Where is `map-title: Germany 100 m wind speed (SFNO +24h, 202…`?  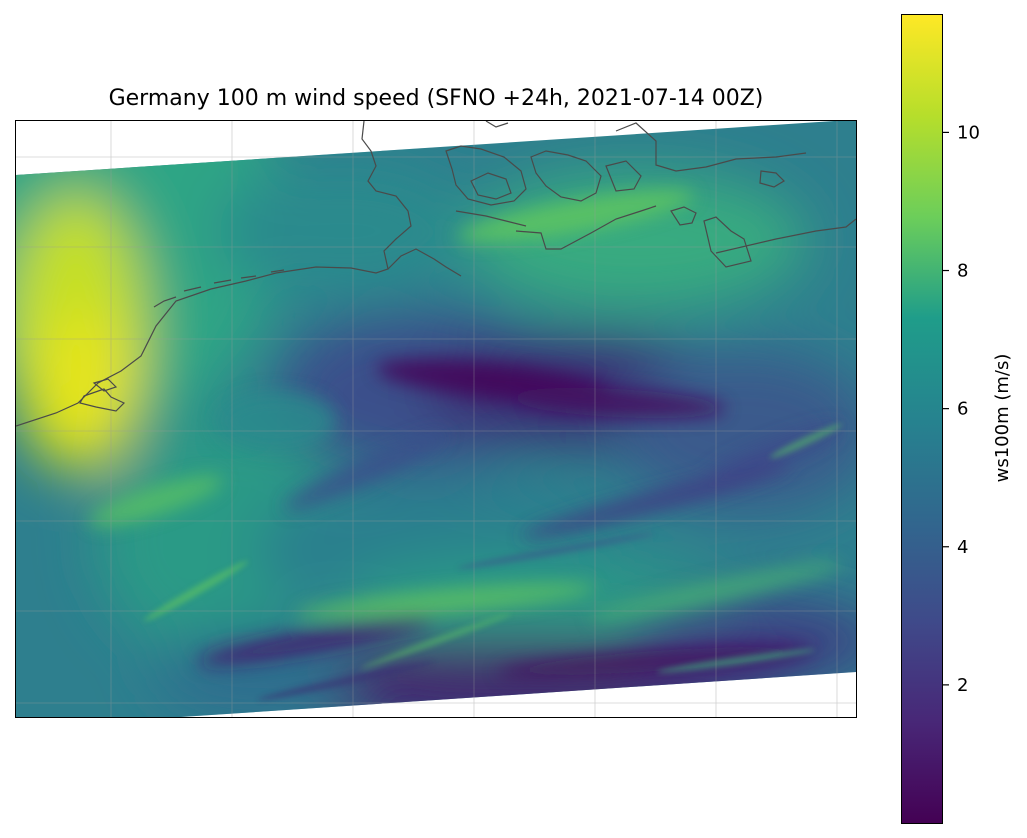 map-title: Germany 100 m wind speed (SFNO +24h, 202… is located at coordinates (436, 98).